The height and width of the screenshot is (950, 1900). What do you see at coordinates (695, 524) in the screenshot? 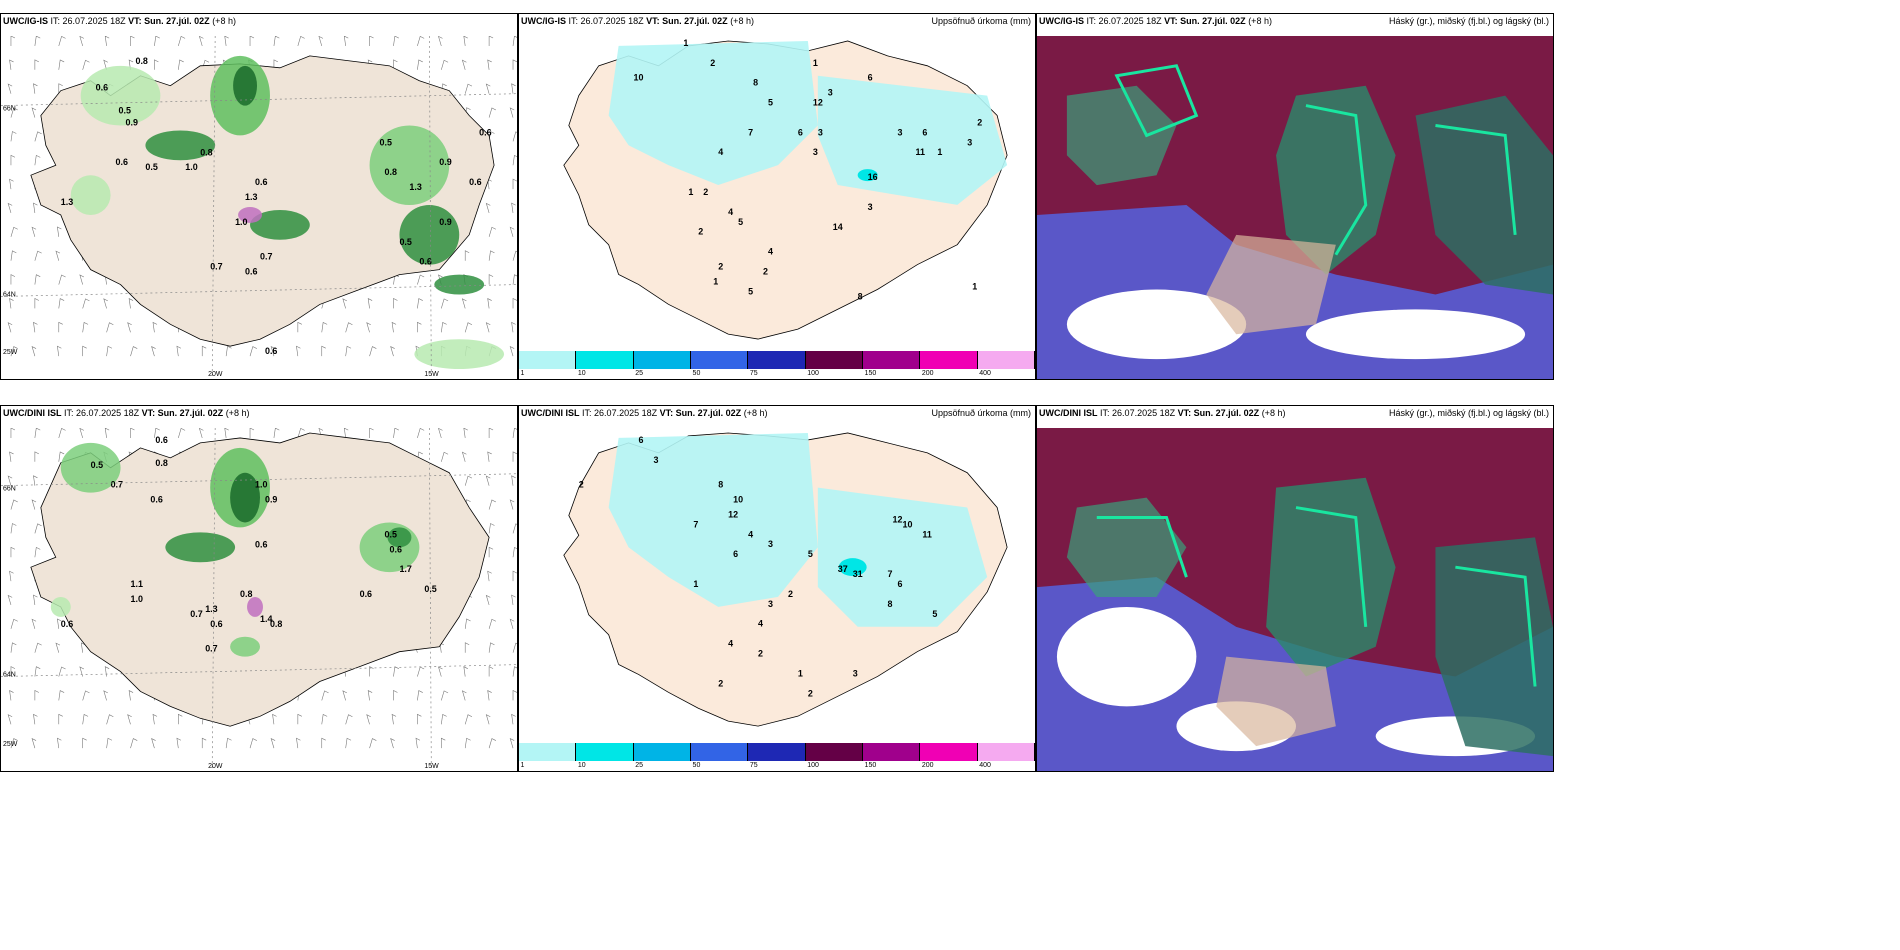
I see `precip-value-label: 7` at bounding box center [695, 524].